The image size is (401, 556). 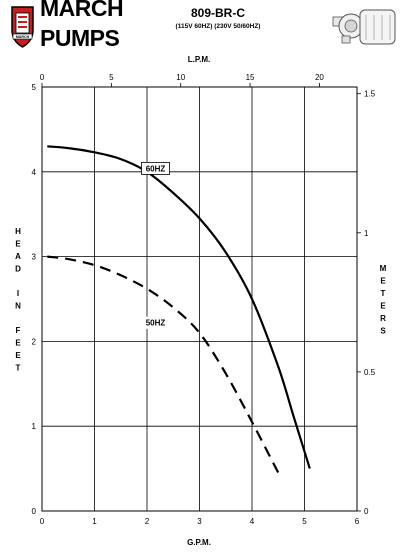 I want to click on x-axis-title: G.P.M., so click(x=199, y=542).